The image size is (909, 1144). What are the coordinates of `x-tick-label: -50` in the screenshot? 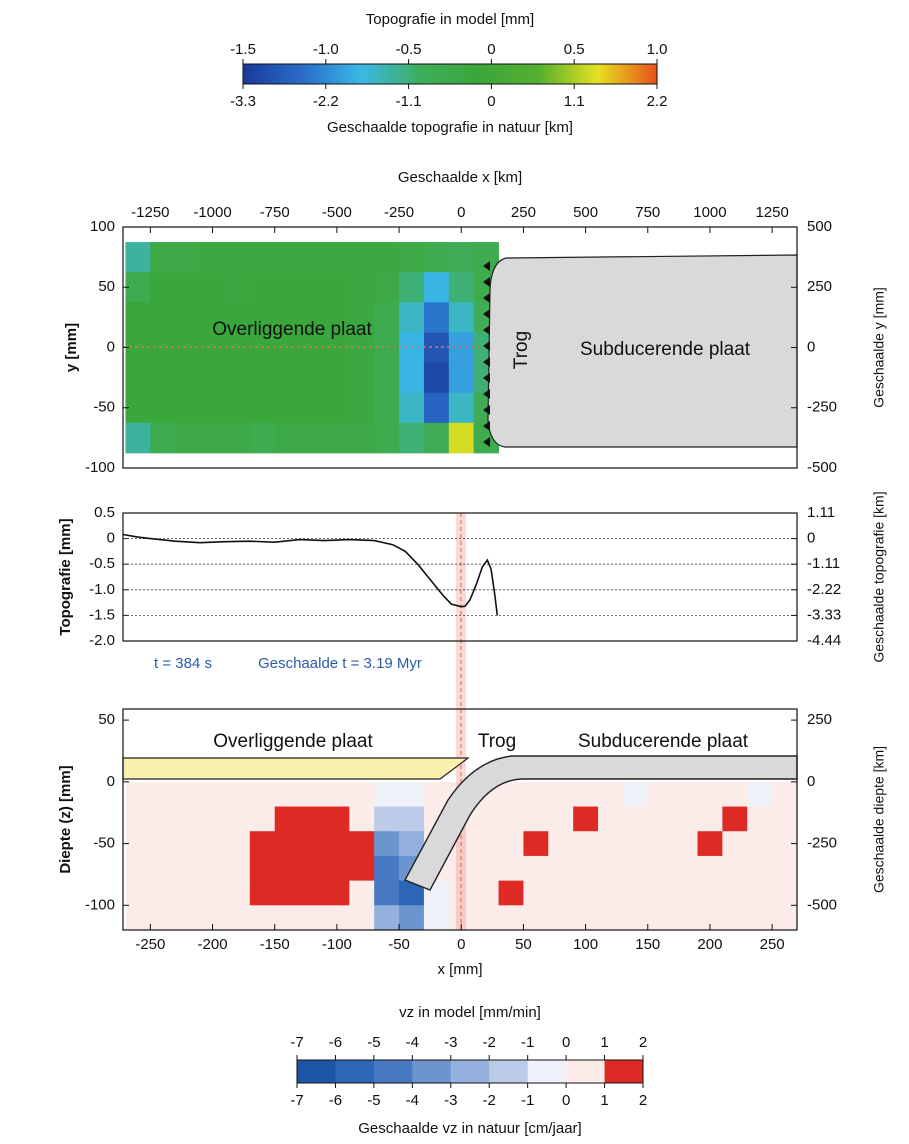 It's located at (399, 944).